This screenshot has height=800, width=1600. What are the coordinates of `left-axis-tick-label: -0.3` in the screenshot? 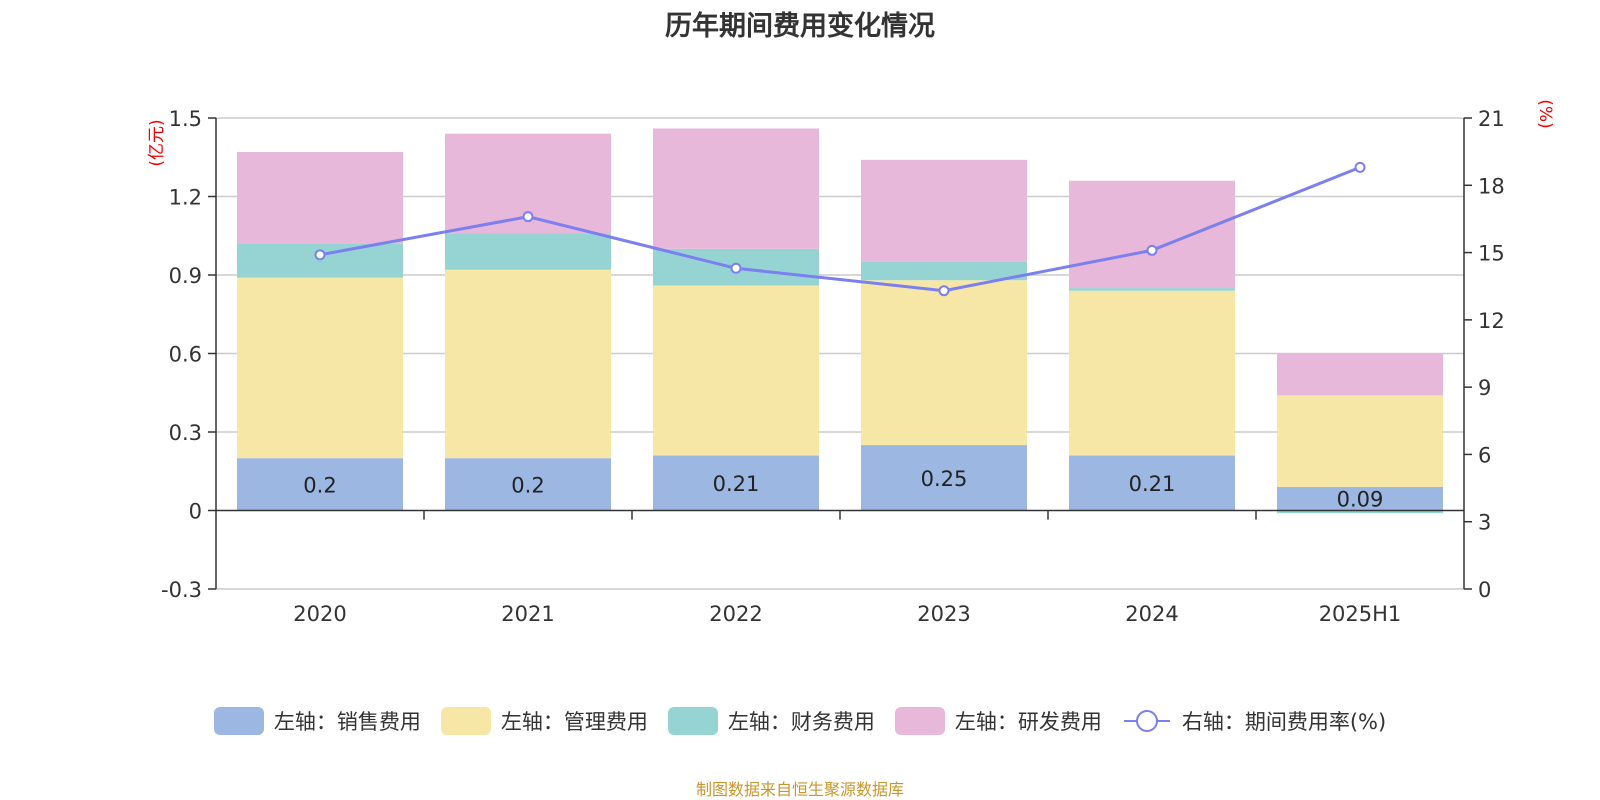 It's located at (181, 590).